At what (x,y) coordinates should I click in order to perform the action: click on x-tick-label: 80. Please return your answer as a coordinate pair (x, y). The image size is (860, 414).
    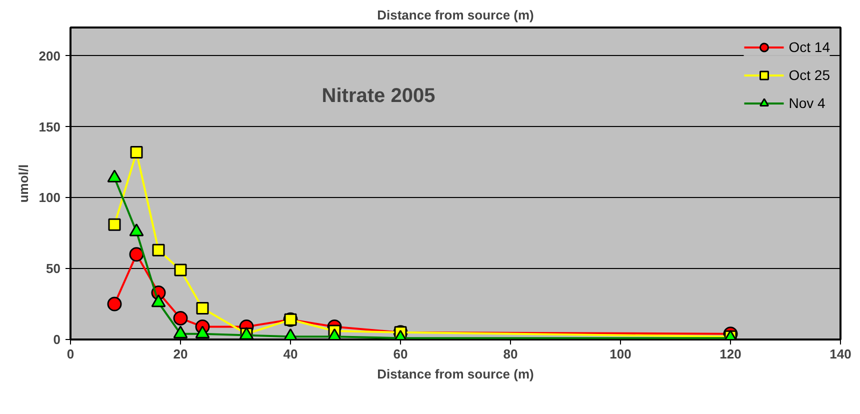
    Looking at the image, I should click on (510, 354).